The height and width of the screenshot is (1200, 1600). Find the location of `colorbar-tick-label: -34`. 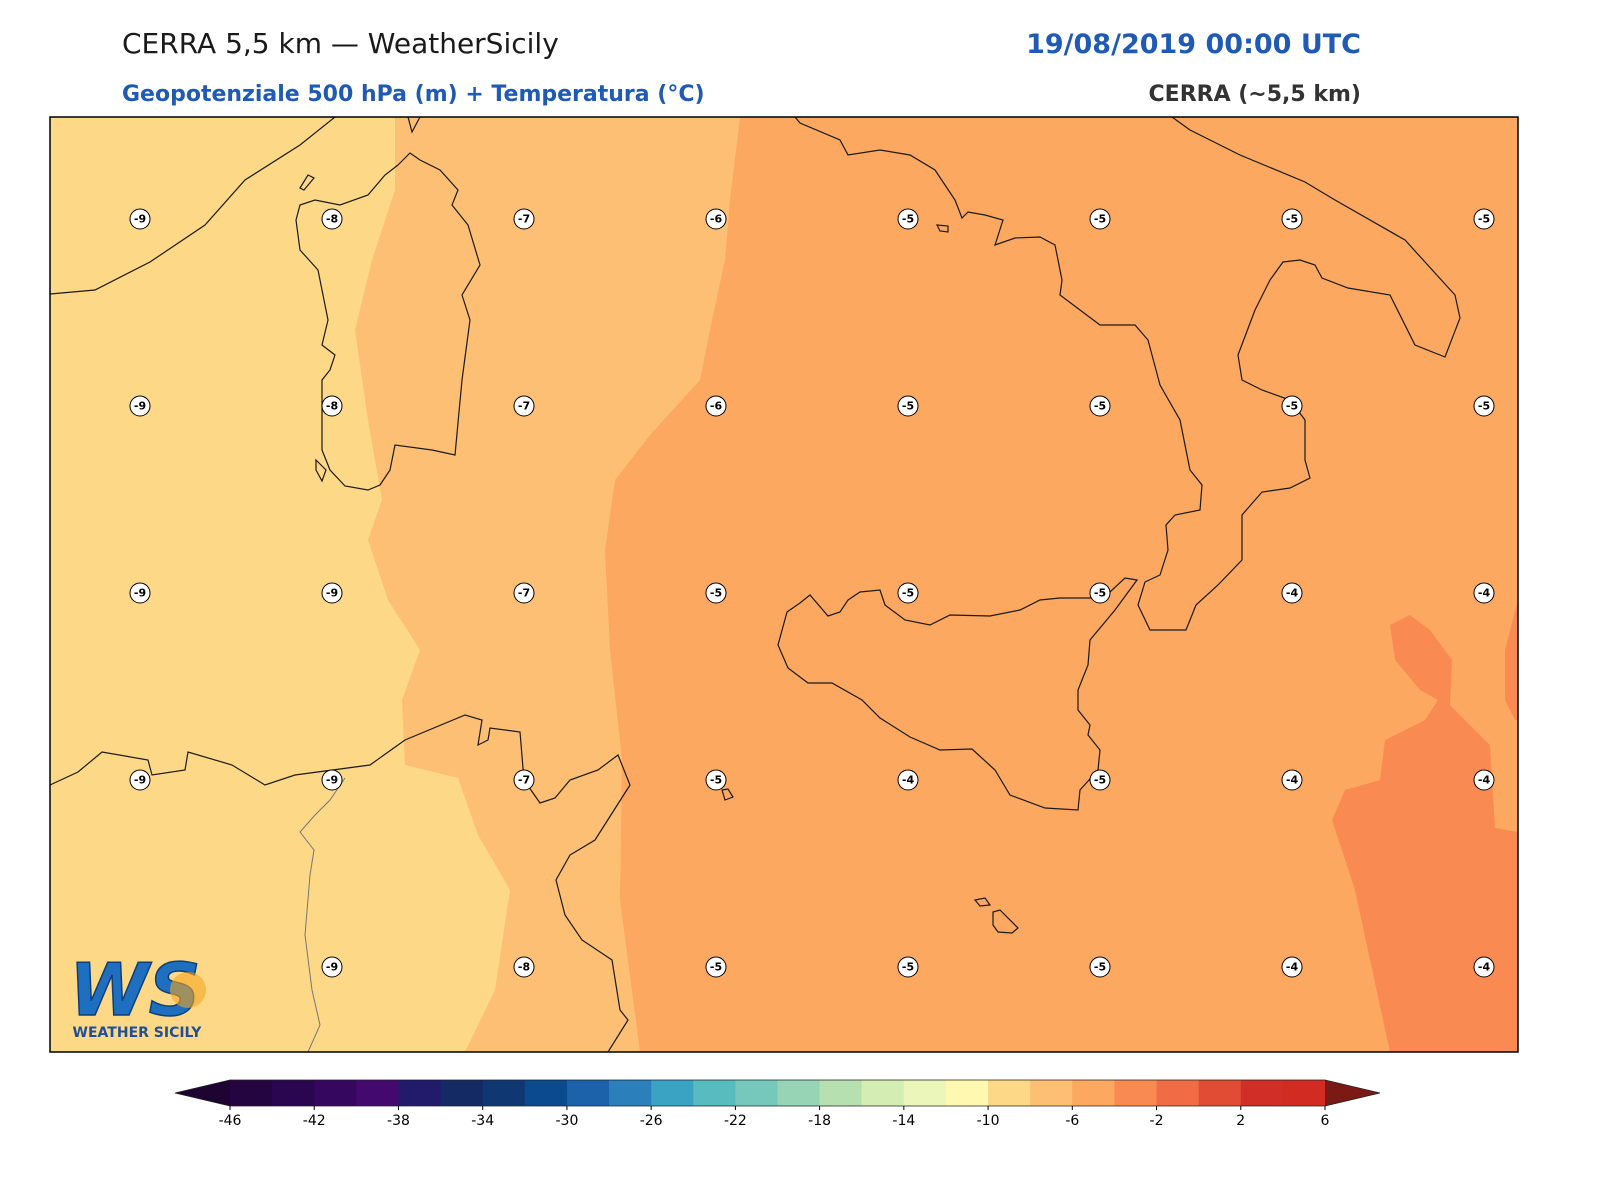

colorbar-tick-label: -34 is located at coordinates (482, 1121).